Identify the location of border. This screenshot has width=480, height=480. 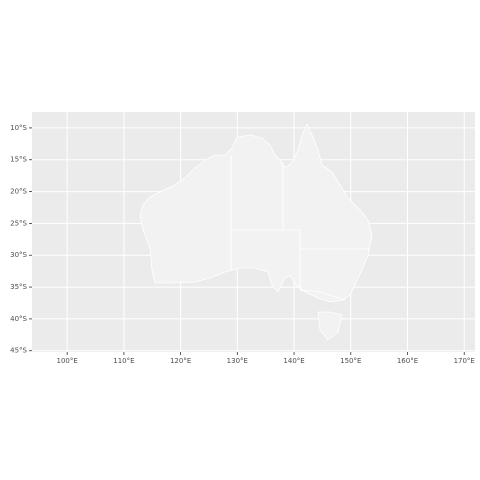
(322, 295).